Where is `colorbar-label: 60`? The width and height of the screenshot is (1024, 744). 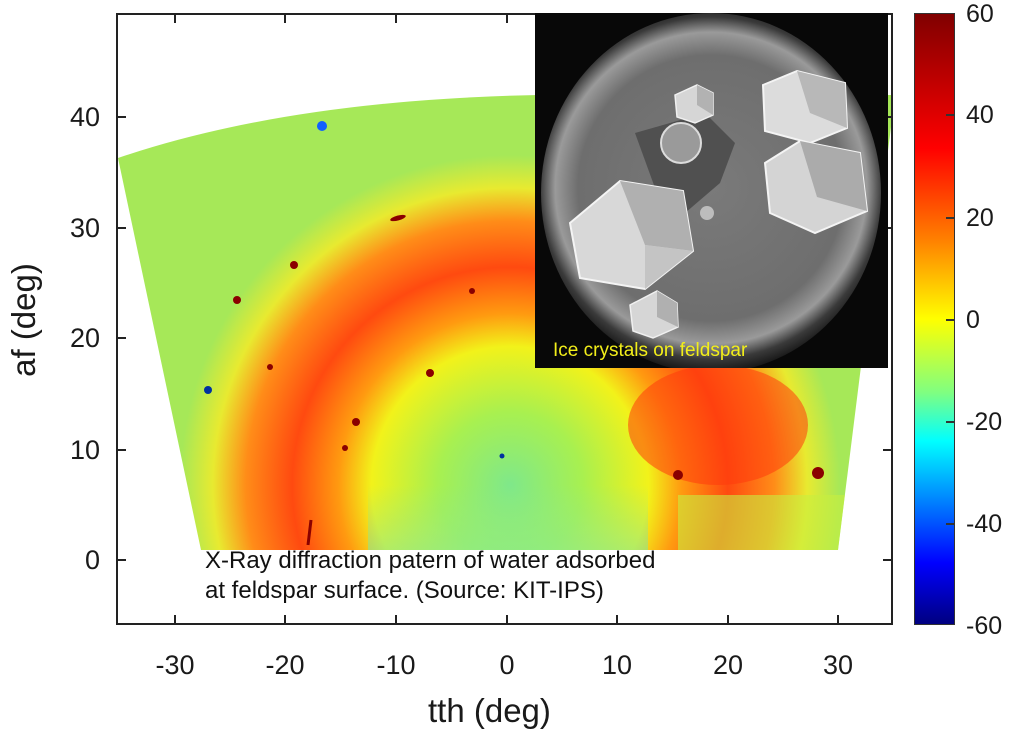
colorbar-label: 60 is located at coordinates (980, 14).